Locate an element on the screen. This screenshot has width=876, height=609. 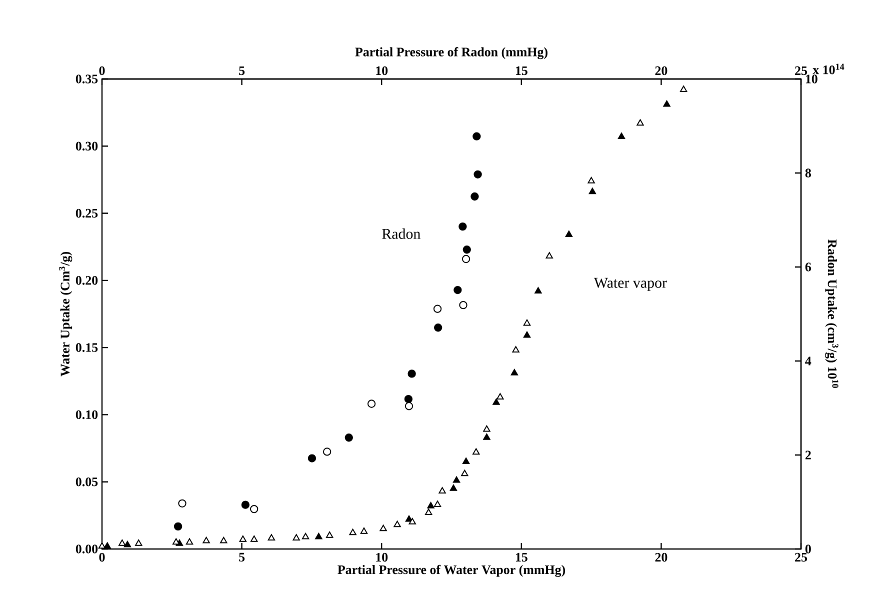
y2-tick-label: 6 is located at coordinates (808, 267).